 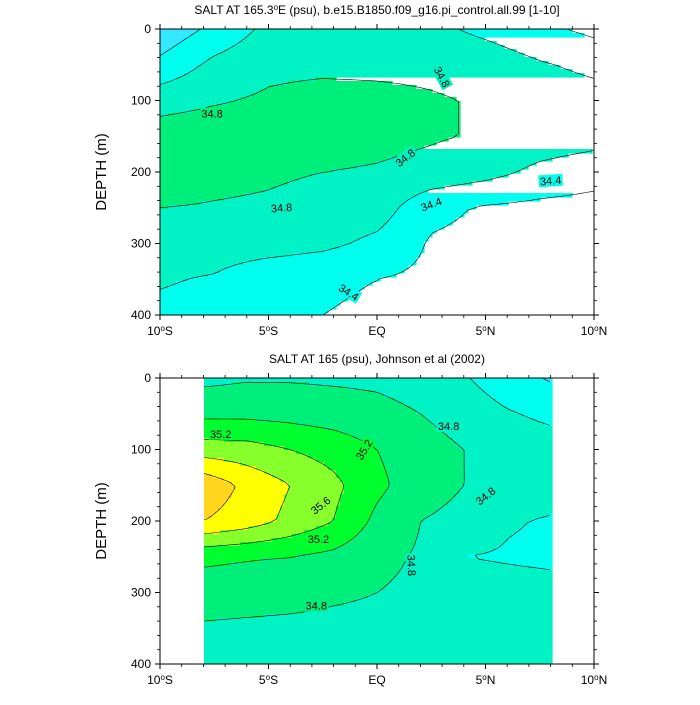 What do you see at coordinates (377, 359) in the screenshot?
I see `panel-bottom-title: SALT AT 165 (psu), Johnson et al (2002)` at bounding box center [377, 359].